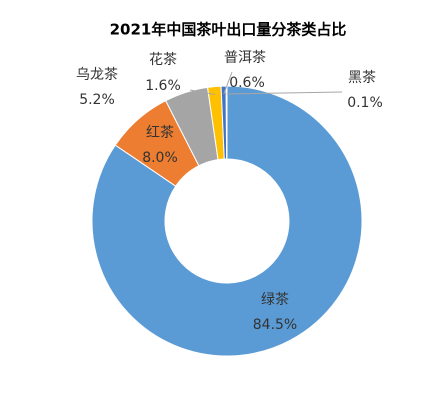 This screenshot has width=445, height=403. What do you see at coordinates (275, 300) in the screenshot?
I see `slice-name: 绿茶` at bounding box center [275, 300].